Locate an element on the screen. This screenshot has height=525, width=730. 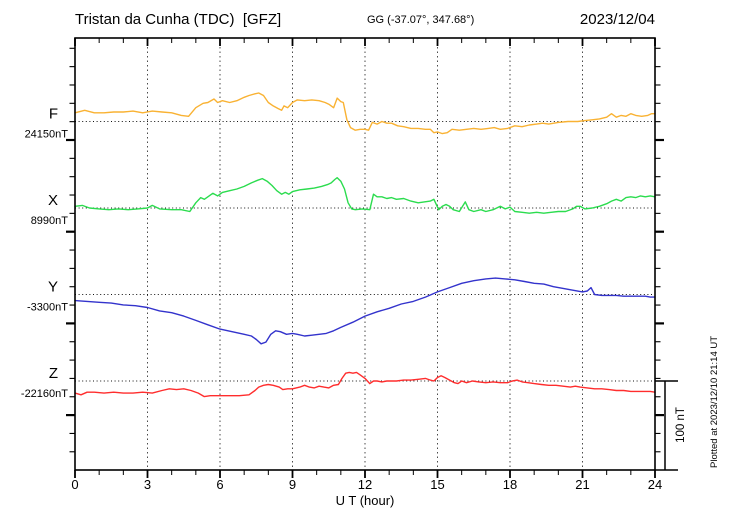
plot-title: Tristan da Cunha (TDC) [GFZ] is located at coordinates (178, 19).